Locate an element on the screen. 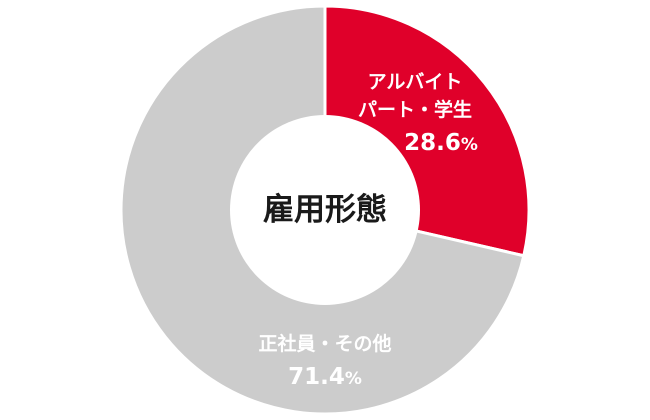  slice-1-value-label: 71.4% is located at coordinates (325, 377).